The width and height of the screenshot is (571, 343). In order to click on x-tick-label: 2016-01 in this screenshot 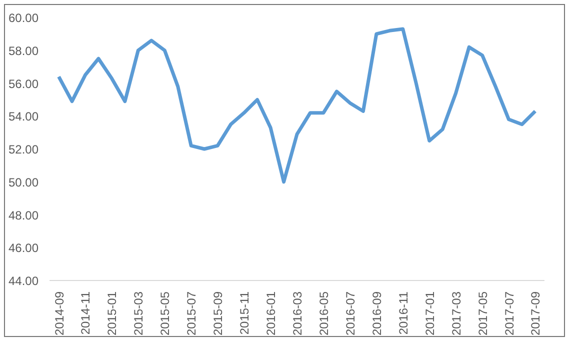, I will do `click(271, 313)`.